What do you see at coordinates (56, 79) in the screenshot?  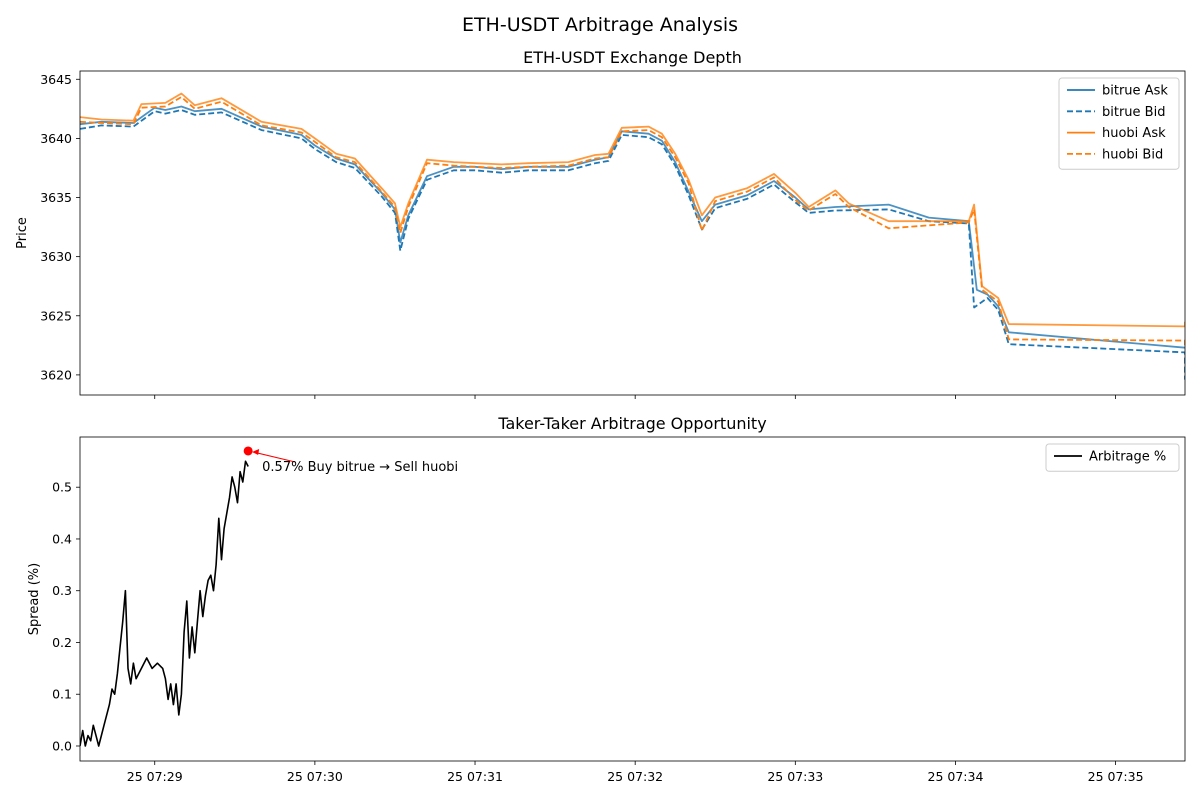 I see `y-tick-label: 3645` at bounding box center [56, 79].